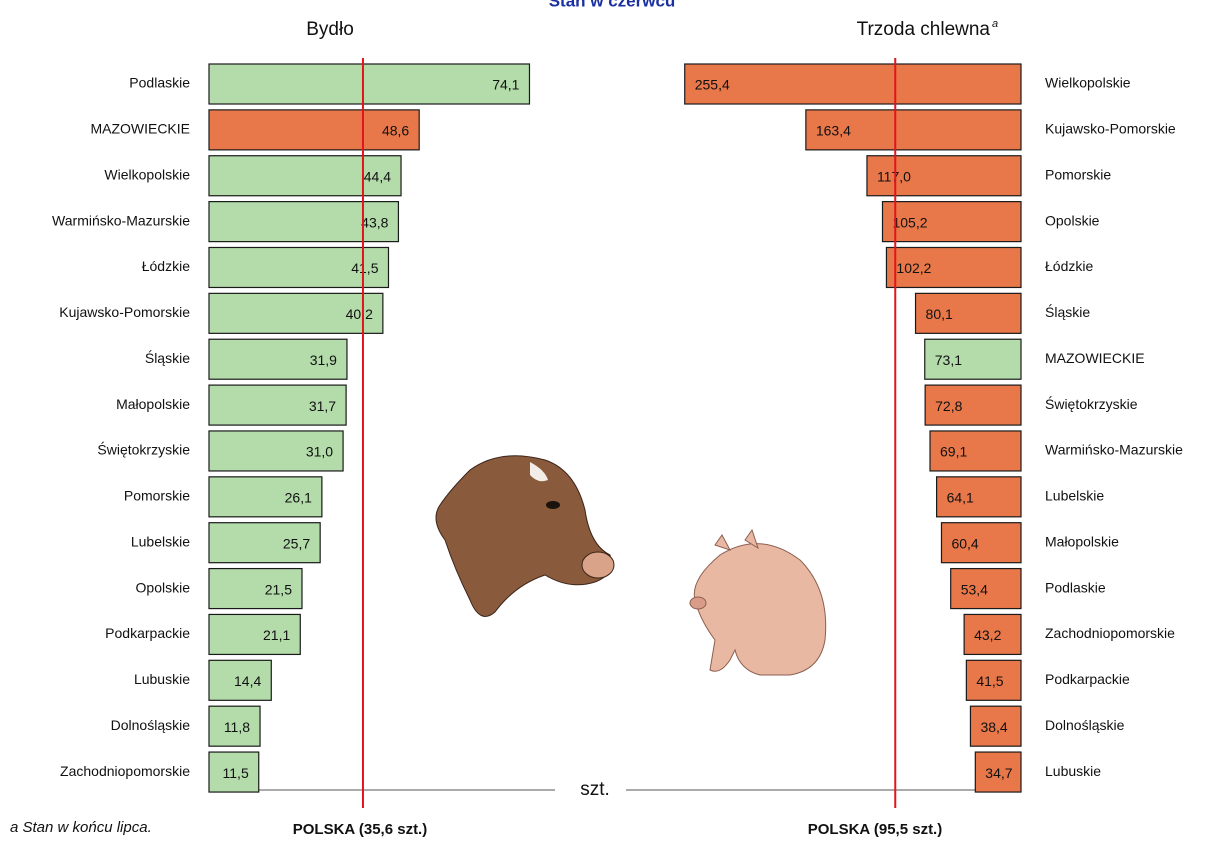 The height and width of the screenshot is (841, 1223). Describe the element at coordinates (964, 543) in the screenshot. I see `value-label: 60,4` at that location.